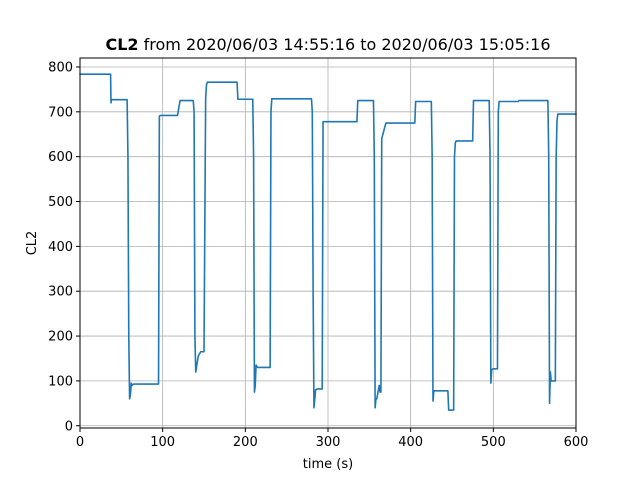 Image resolution: width=640 pixels, height=480 pixels. I want to click on y-tick-label: 700, so click(60, 112).